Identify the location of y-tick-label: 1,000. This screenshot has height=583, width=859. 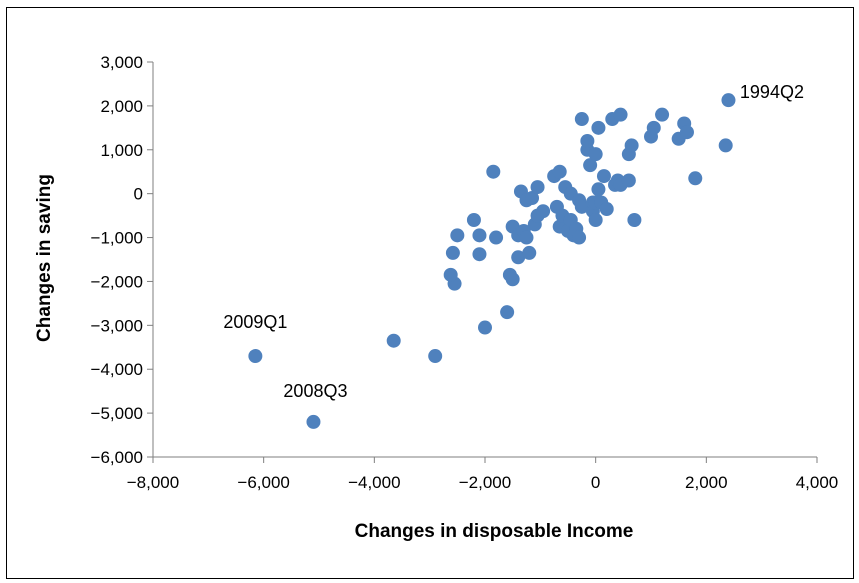
(121, 150).